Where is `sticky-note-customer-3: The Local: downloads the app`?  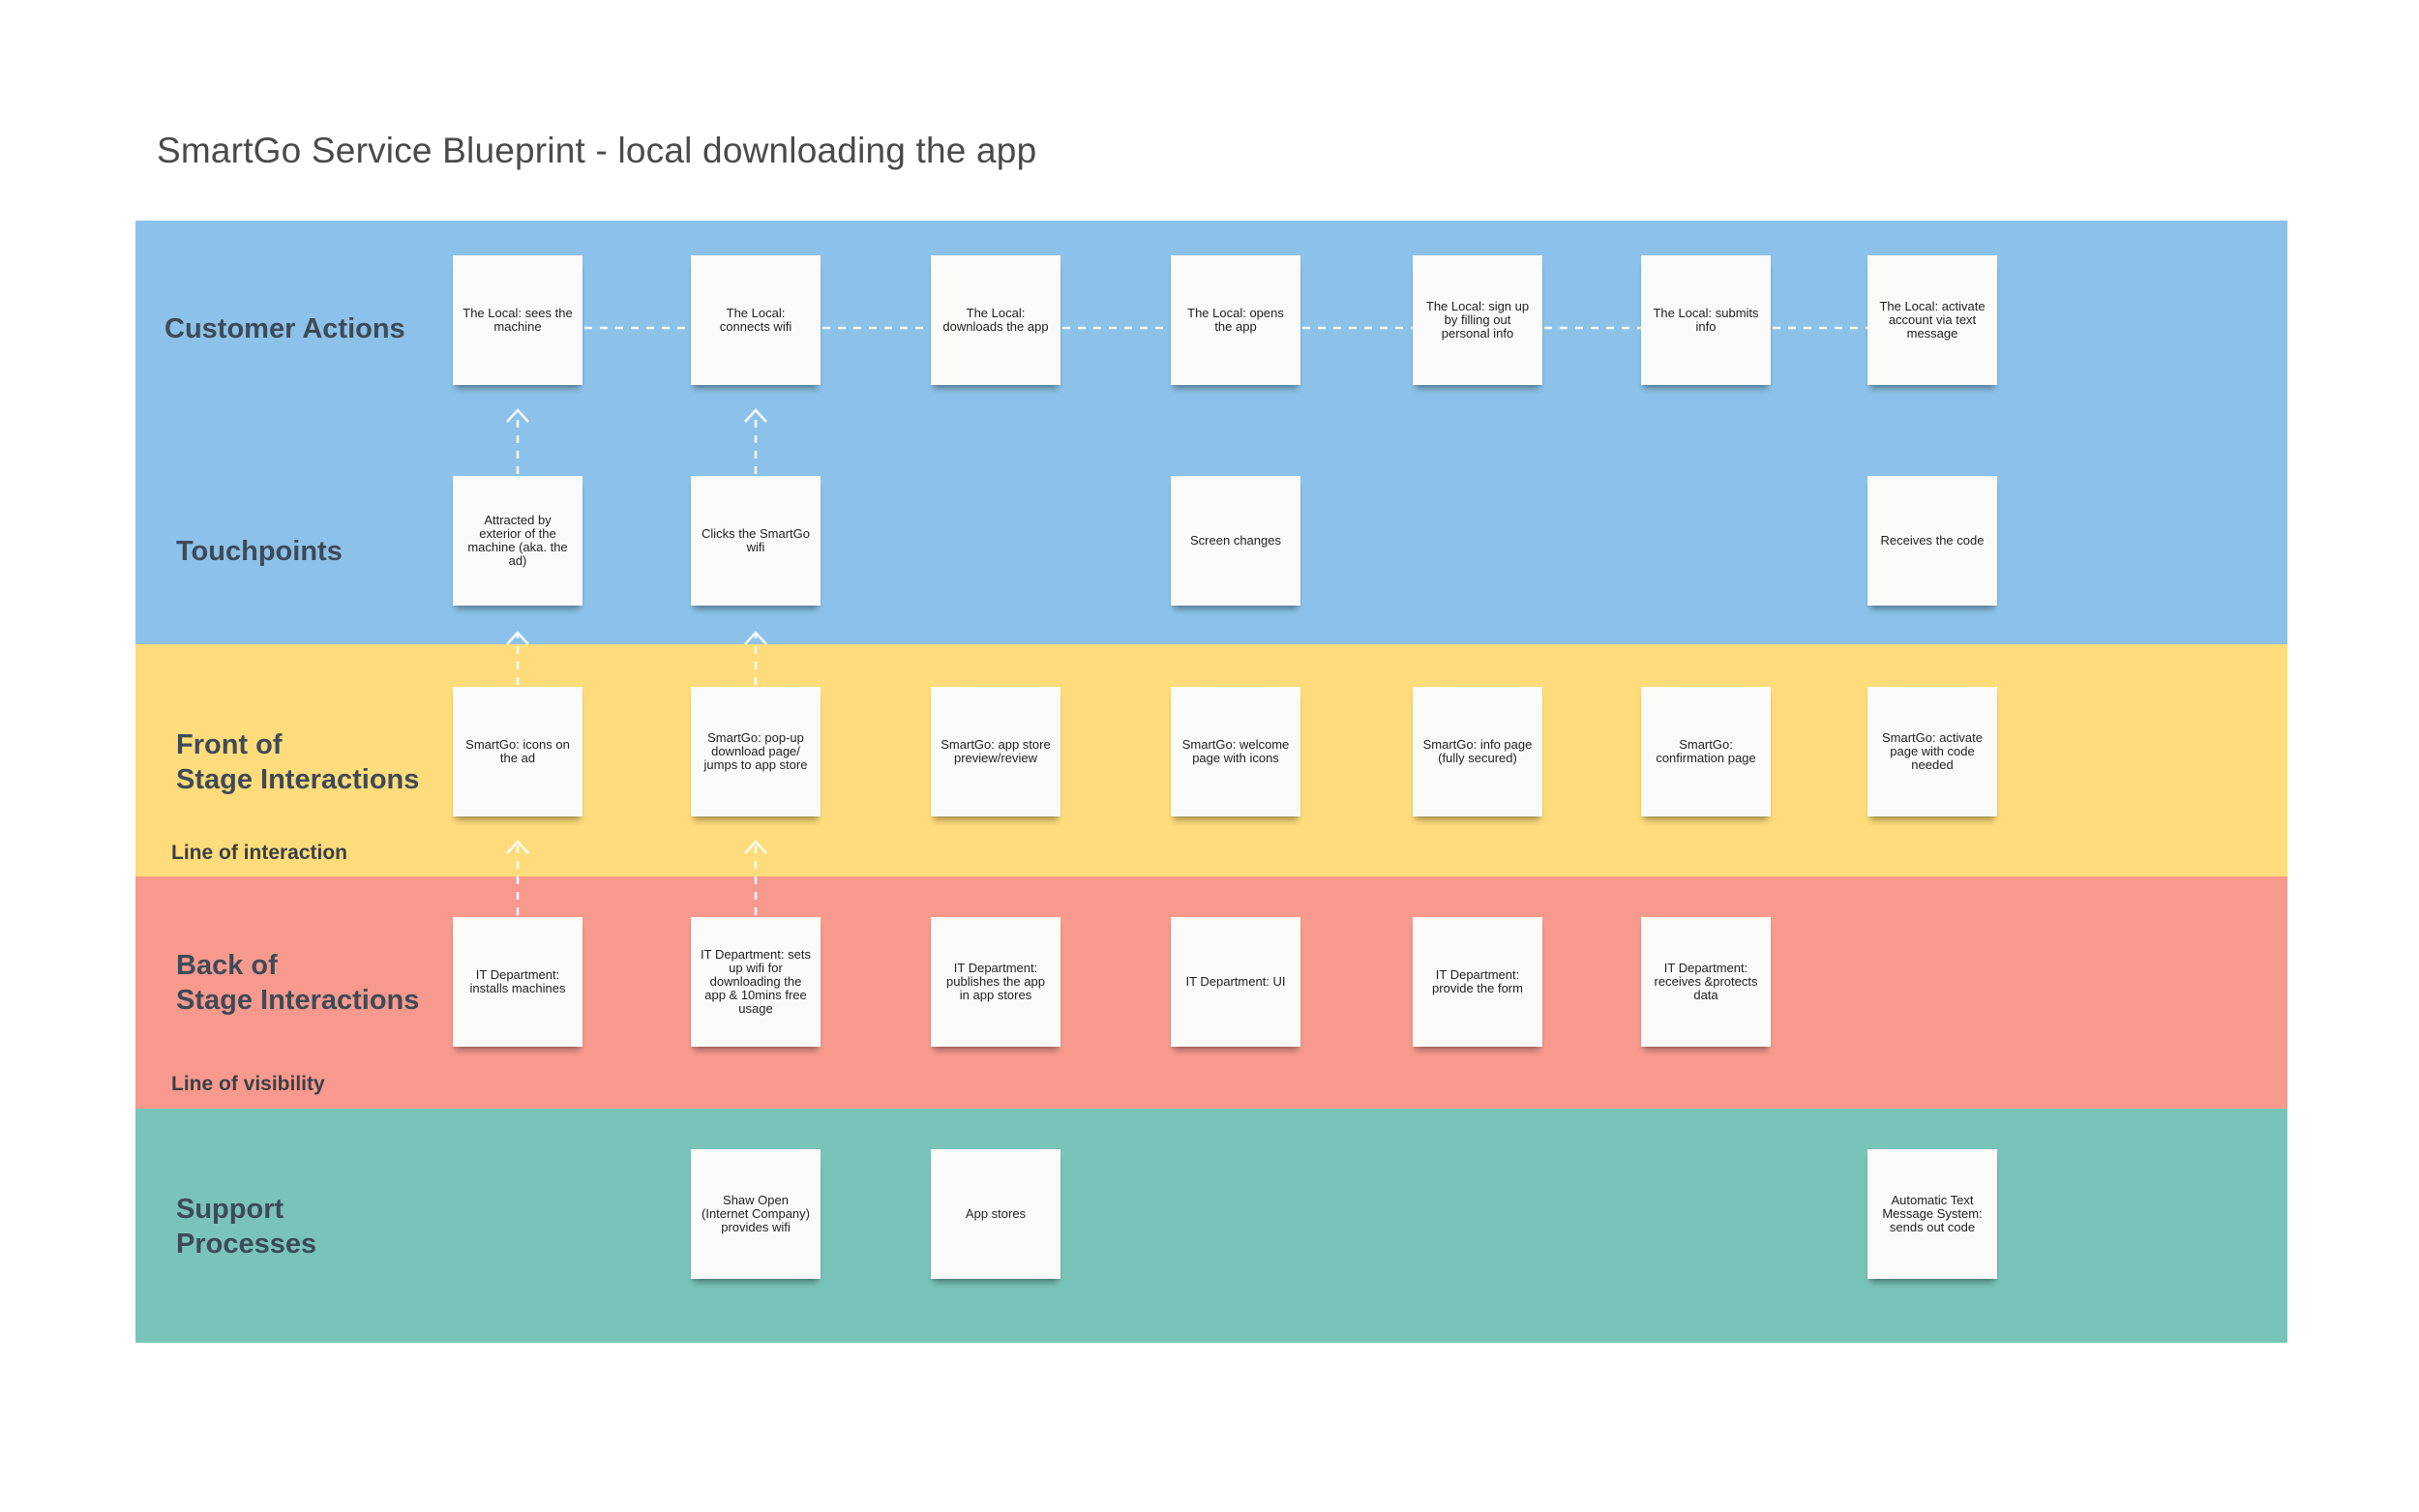 sticky-note-customer-3: The Local: downloads the app is located at coordinates (995, 320).